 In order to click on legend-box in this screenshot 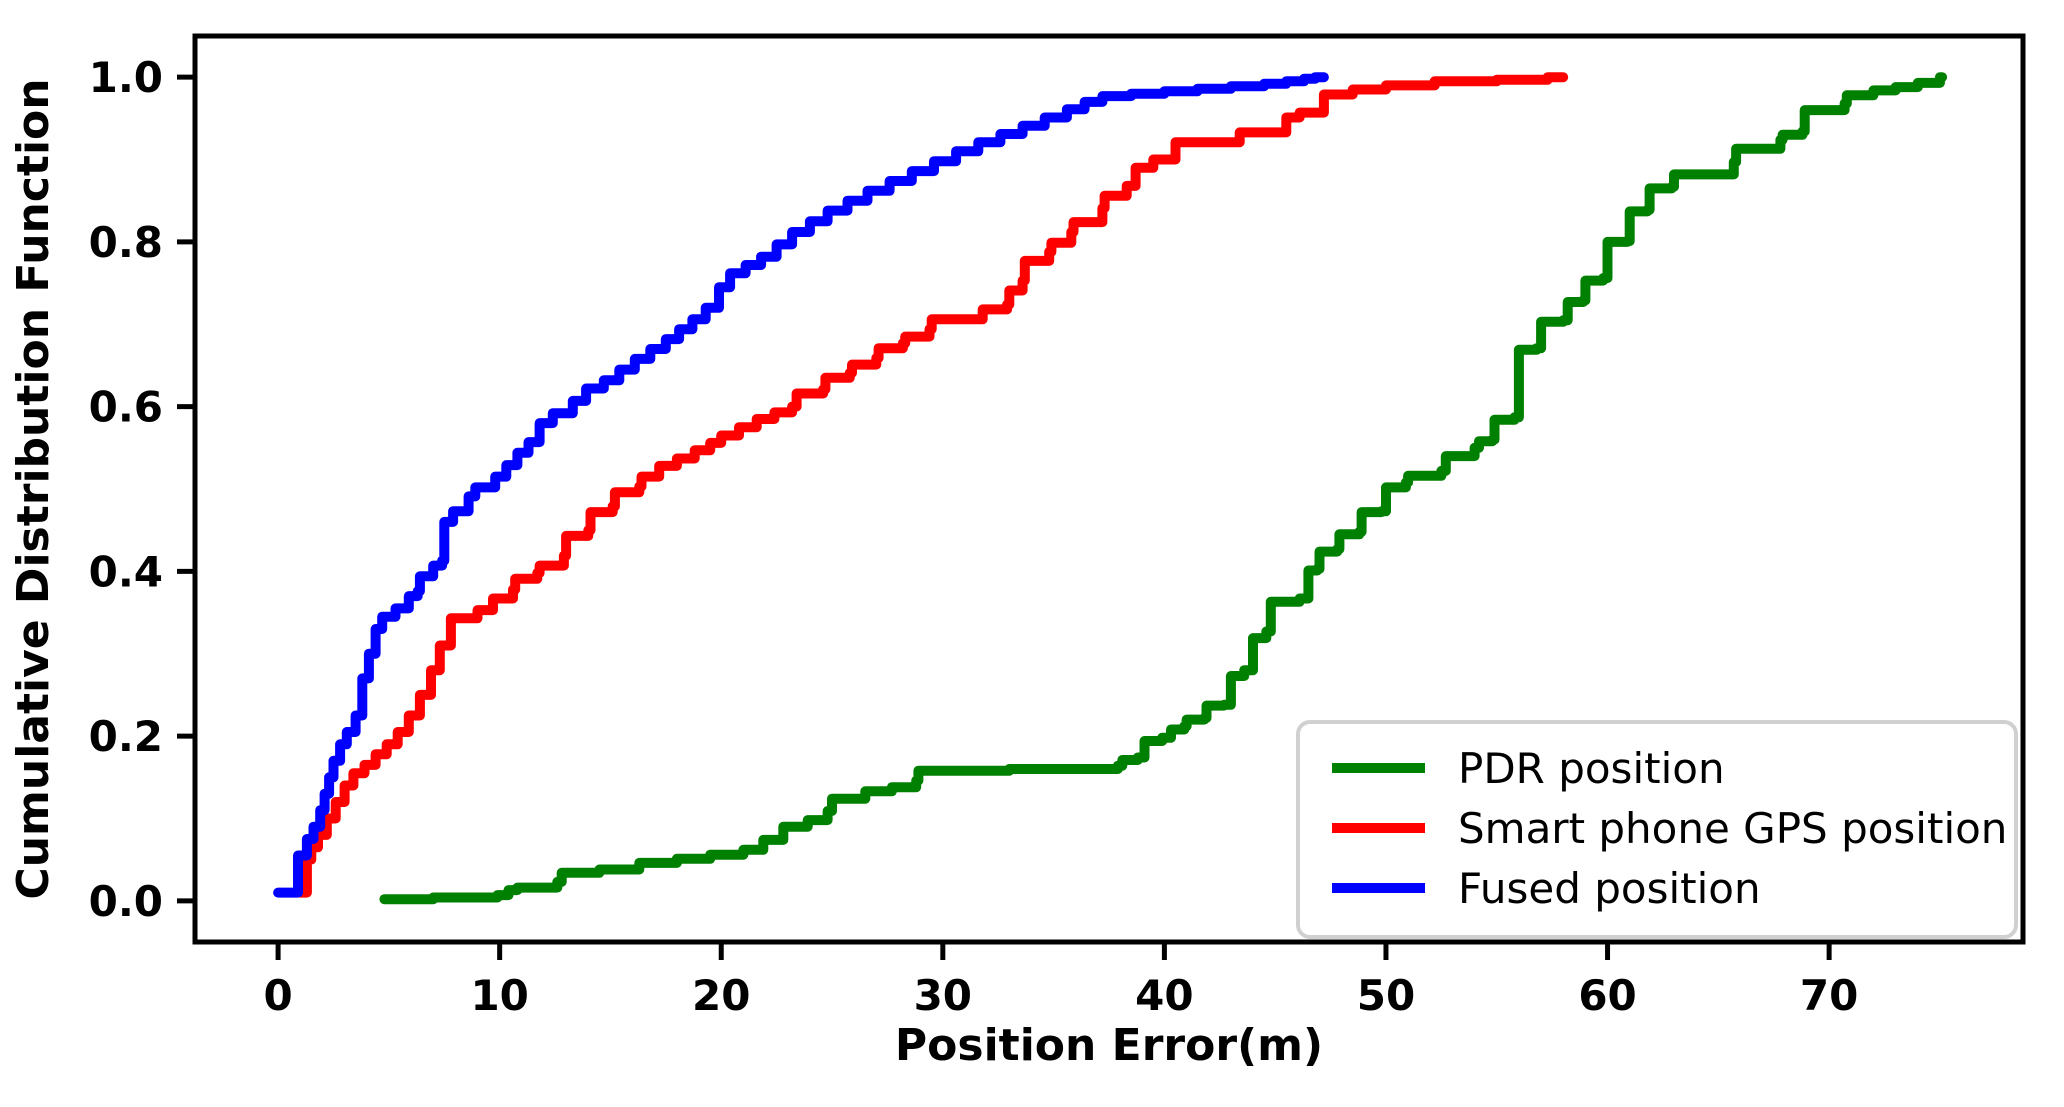, I will do `click(1657, 829)`.